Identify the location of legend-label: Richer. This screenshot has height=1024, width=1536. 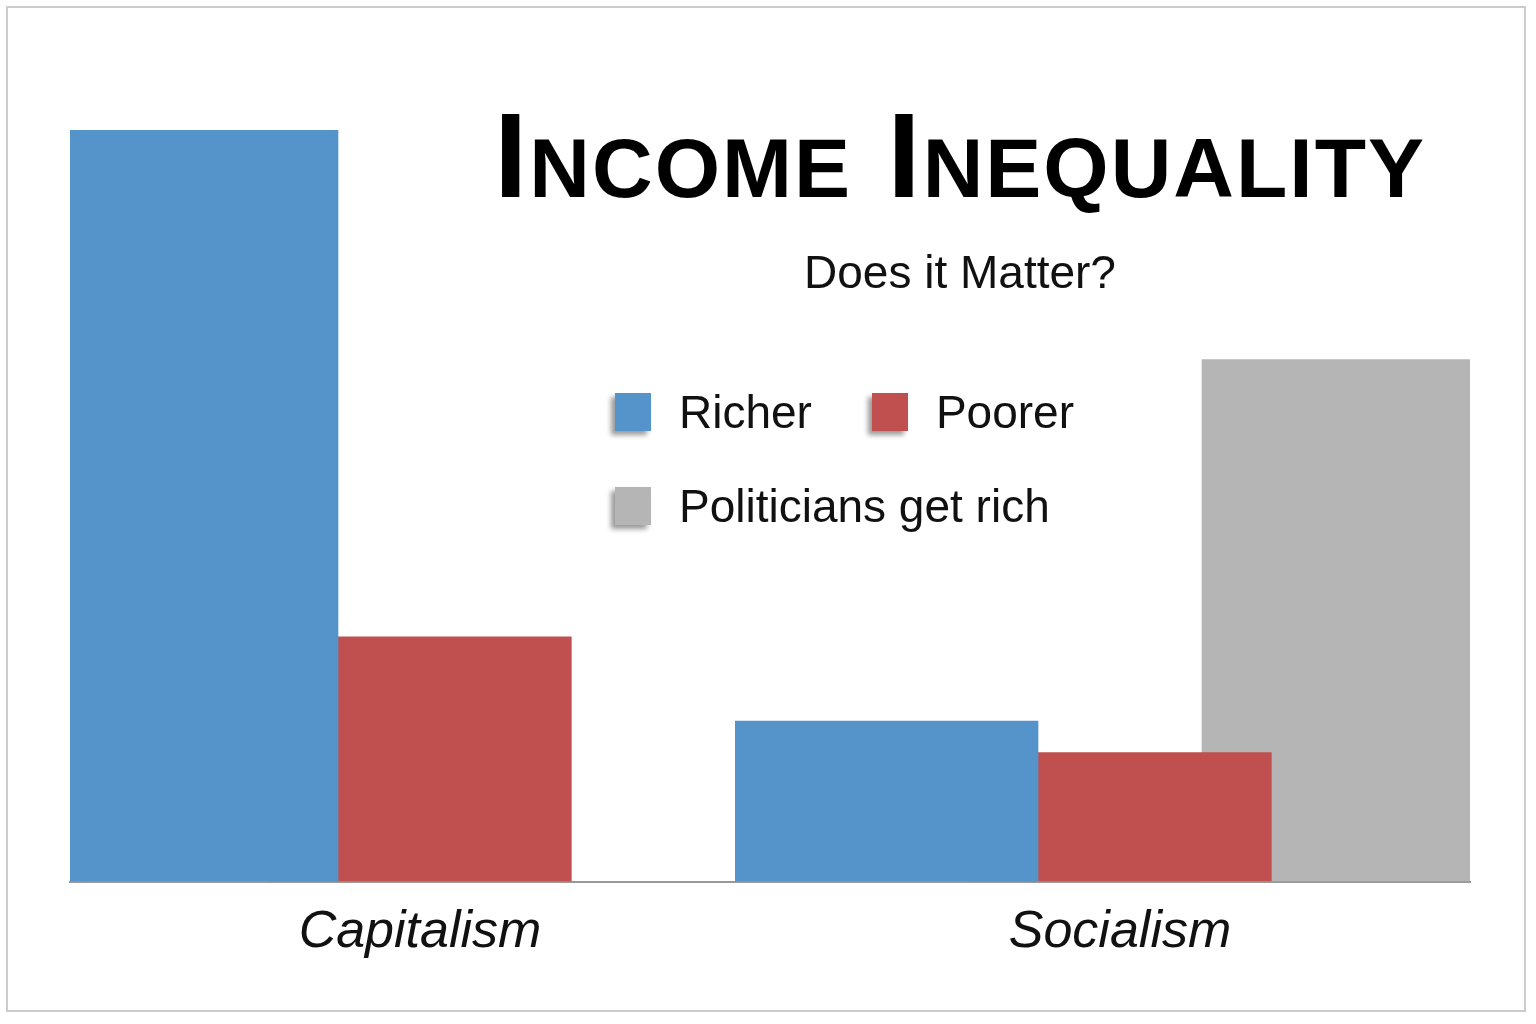
(745, 412).